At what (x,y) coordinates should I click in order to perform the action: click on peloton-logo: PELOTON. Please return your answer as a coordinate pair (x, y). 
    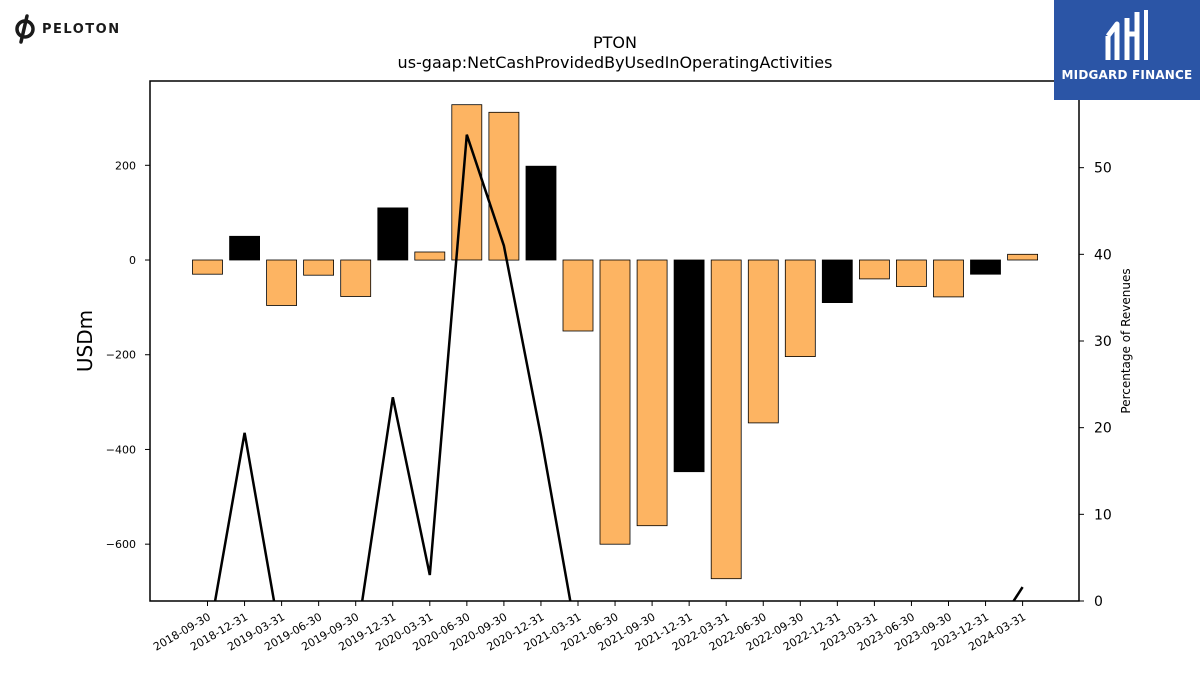
    Looking at the image, I should click on (67, 29).